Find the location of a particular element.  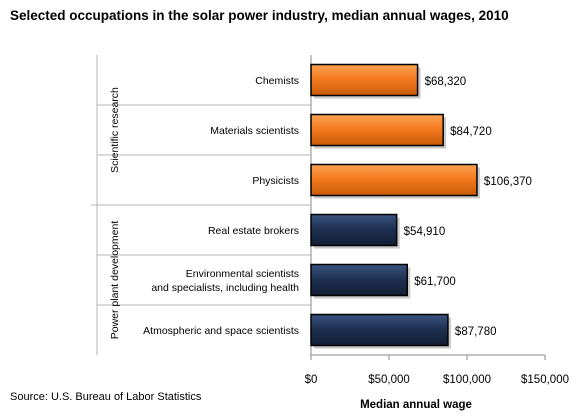

category-label-line: Physicists is located at coordinates (275, 181).